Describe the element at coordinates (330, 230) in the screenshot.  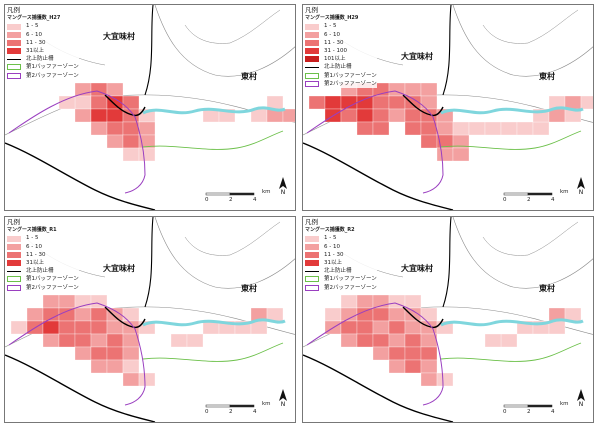
I see `legend-subtitle: マングース捕獲数_R2` at that location.